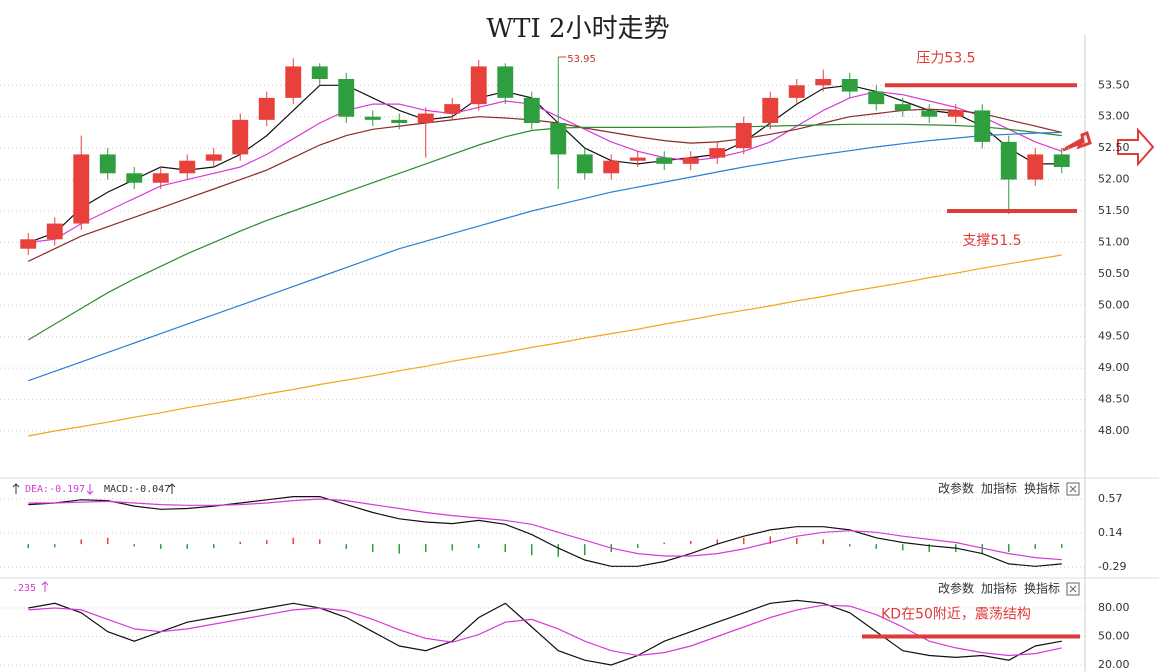 The width and height of the screenshot is (1159, 672). I want to click on y-tick-label: 52.50, so click(1114, 147).